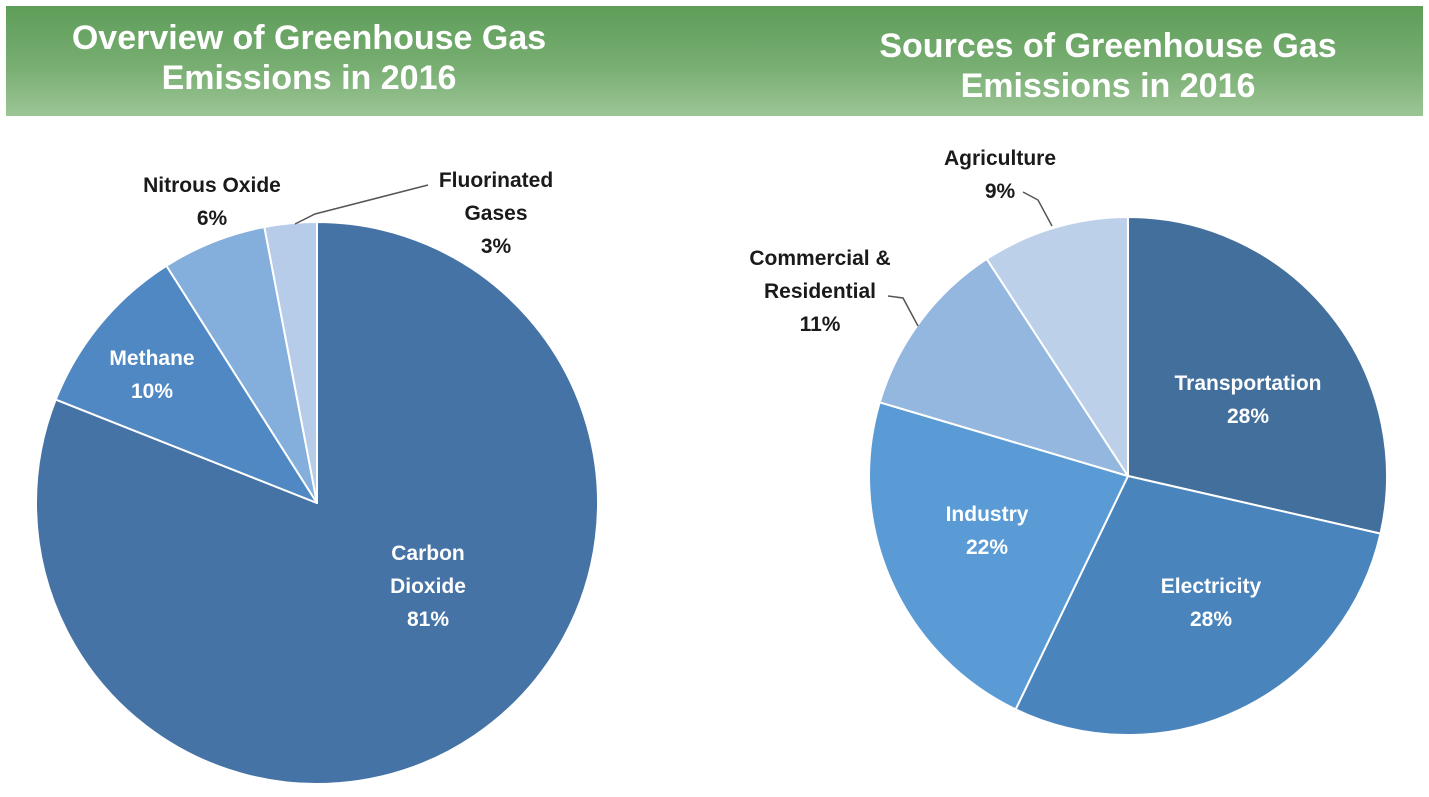  I want to click on slice-label-line: Dioxide, so click(428, 586).